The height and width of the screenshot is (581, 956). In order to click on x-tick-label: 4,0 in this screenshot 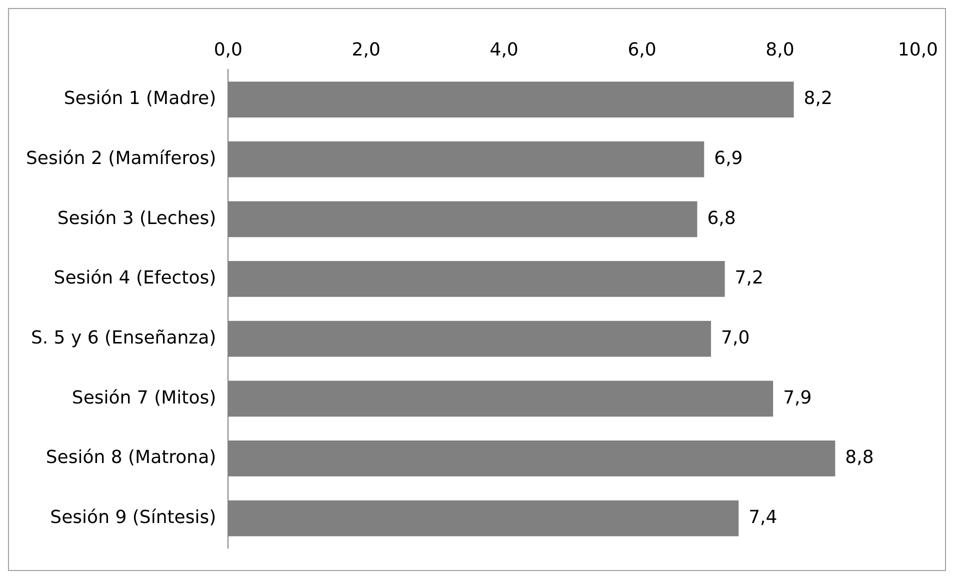, I will do `click(504, 49)`.